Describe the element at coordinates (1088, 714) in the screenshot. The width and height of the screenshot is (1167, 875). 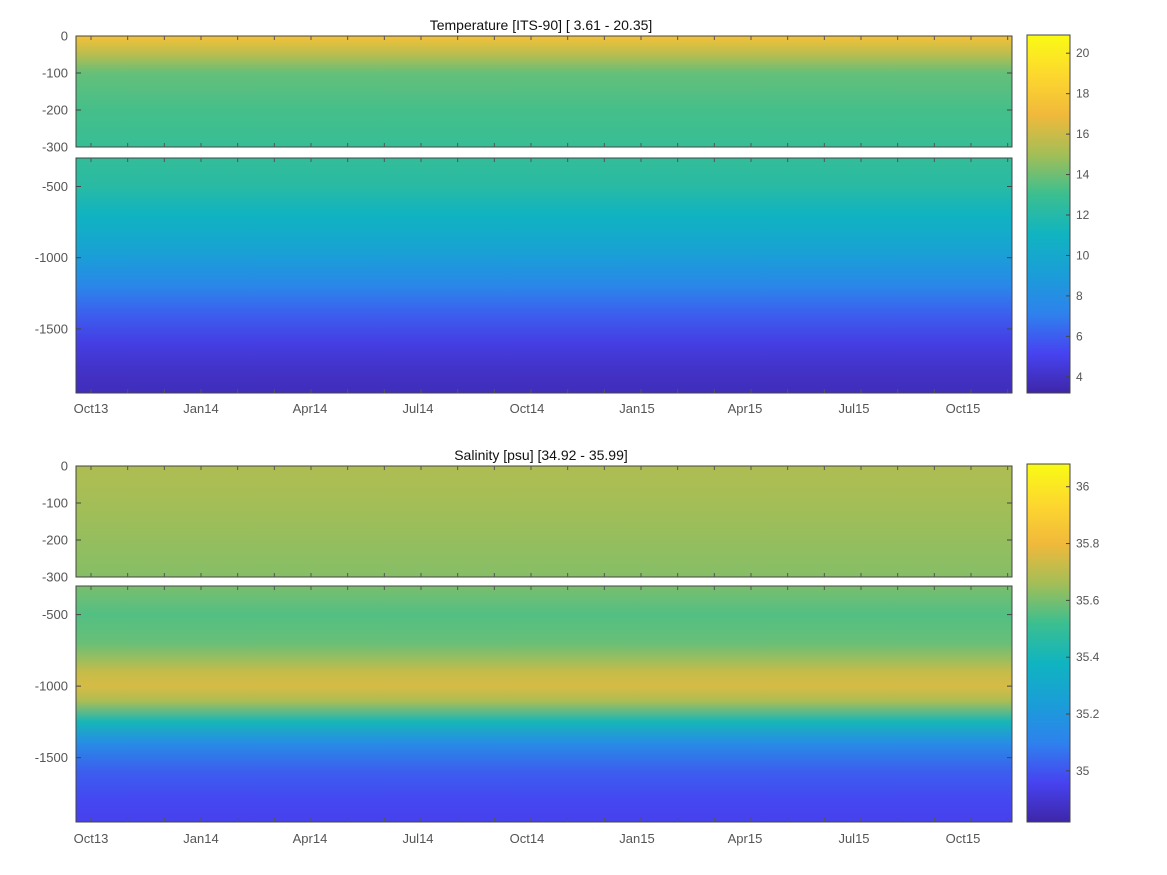
I see `colorbar-tick-label: 35.2` at that location.